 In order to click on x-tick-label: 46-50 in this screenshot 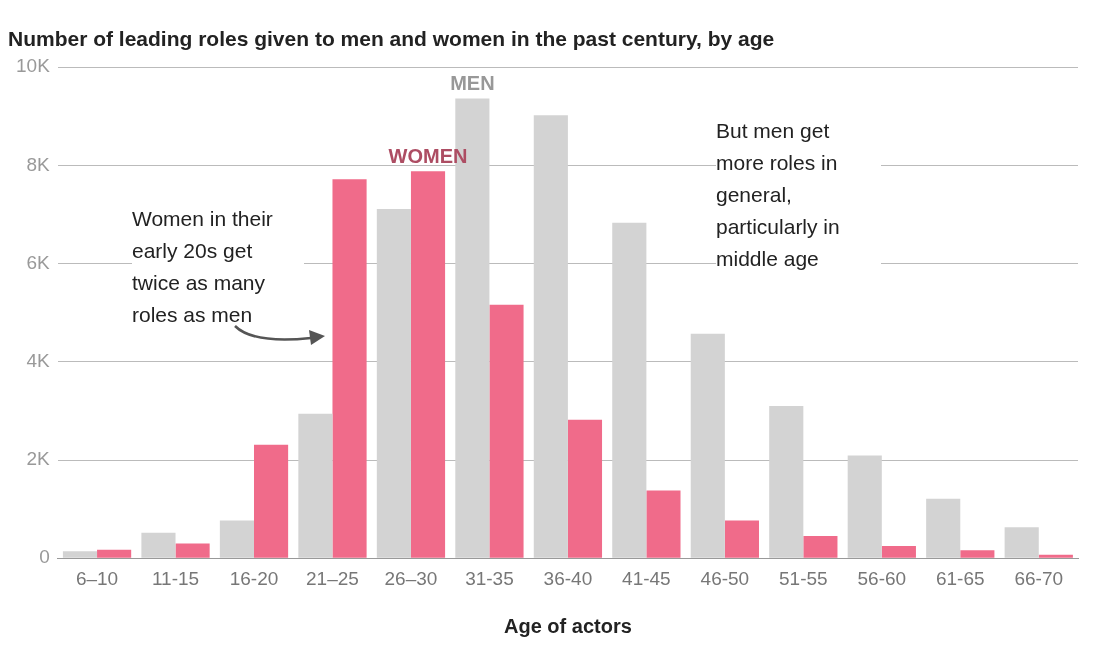, I will do `click(725, 578)`.